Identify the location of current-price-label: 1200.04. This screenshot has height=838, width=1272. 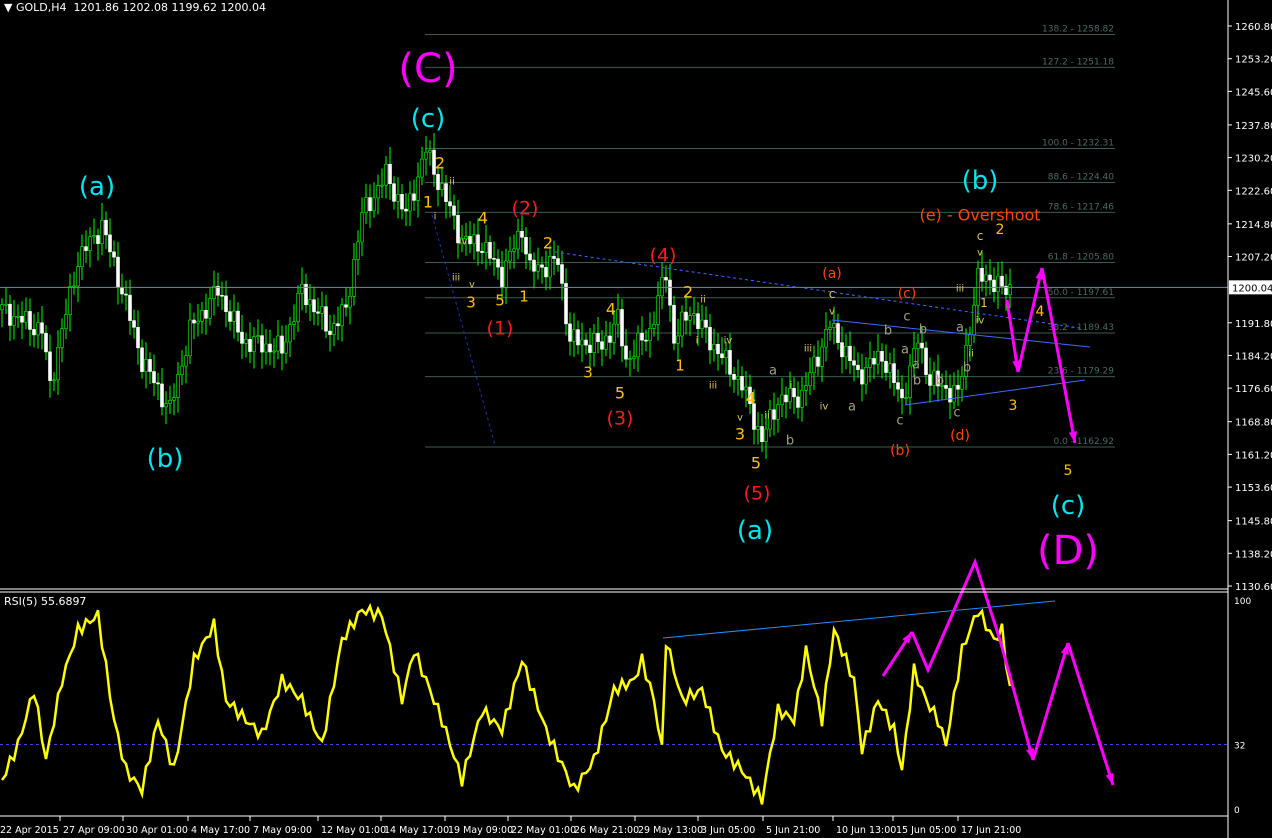
(1252, 288).